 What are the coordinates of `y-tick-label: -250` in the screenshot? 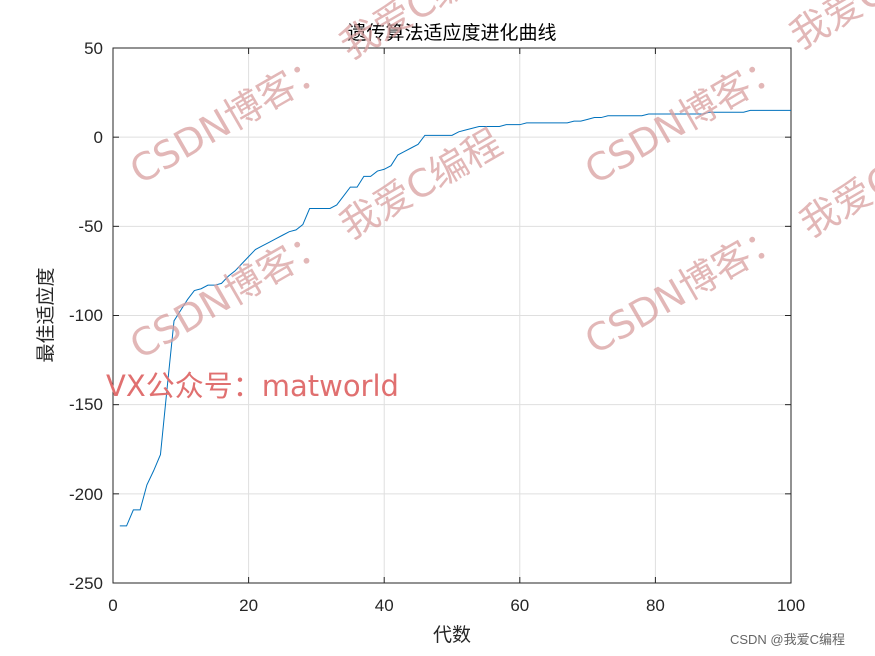 It's located at (86, 583).